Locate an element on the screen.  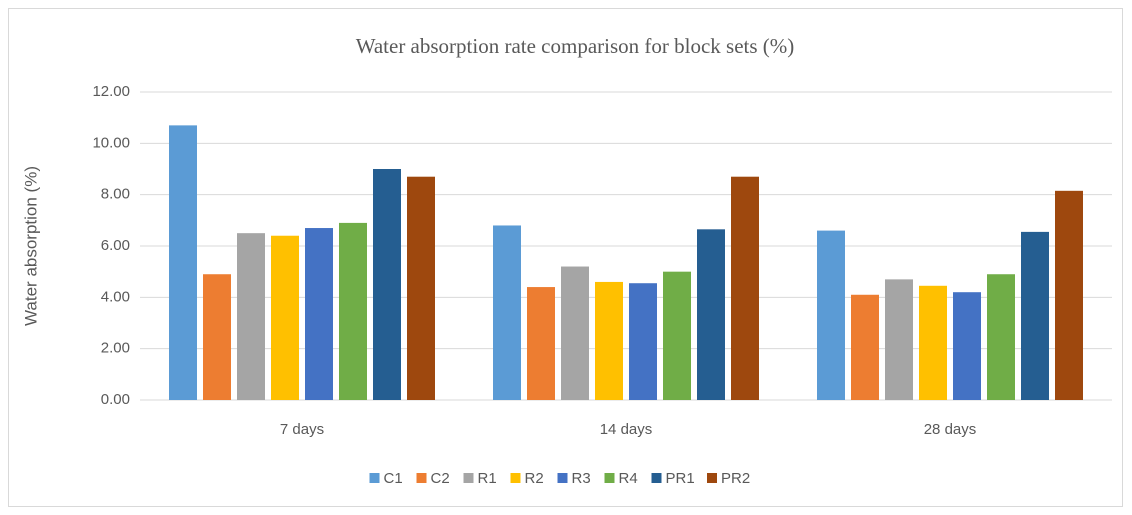
legend-label: PR2 is located at coordinates (735, 478).